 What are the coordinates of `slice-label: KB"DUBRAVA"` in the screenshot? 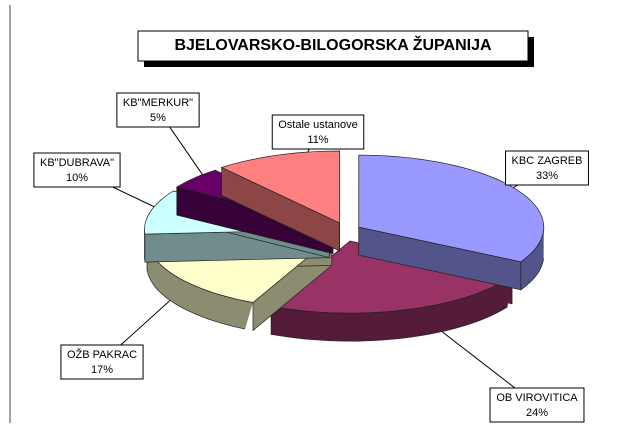 It's located at (77, 163).